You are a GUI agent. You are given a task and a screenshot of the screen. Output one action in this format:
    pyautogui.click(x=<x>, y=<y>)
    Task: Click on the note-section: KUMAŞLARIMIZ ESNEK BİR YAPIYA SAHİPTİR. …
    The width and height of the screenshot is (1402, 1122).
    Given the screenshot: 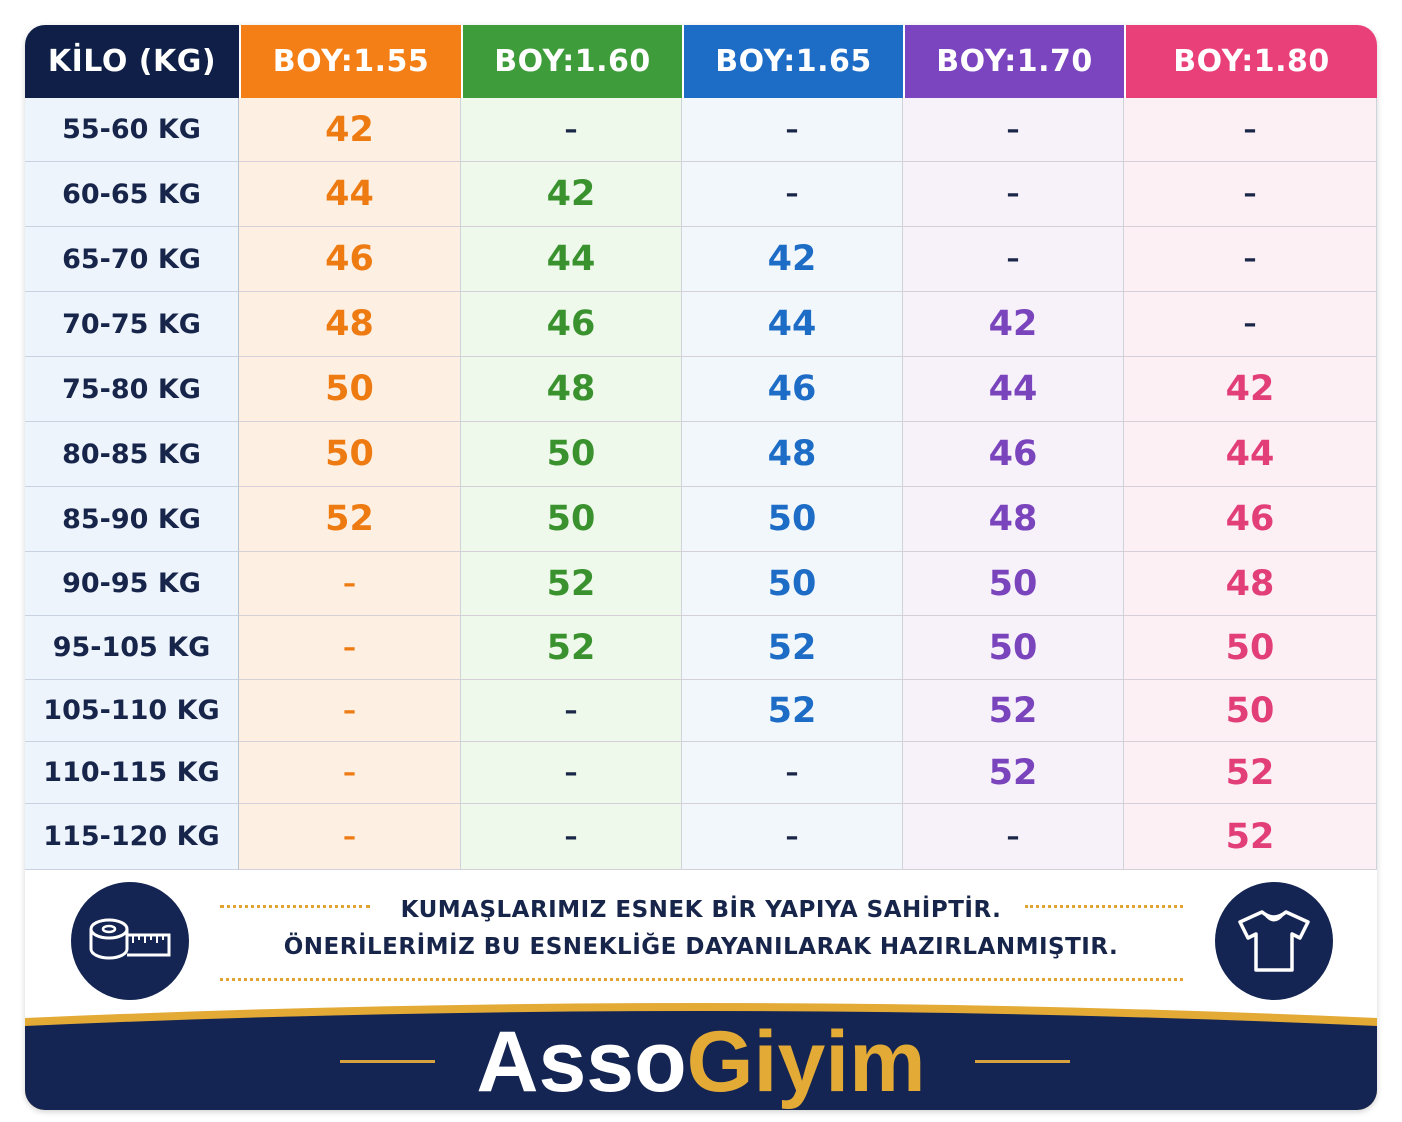 What is the action you would take?
    pyautogui.click(x=701, y=940)
    